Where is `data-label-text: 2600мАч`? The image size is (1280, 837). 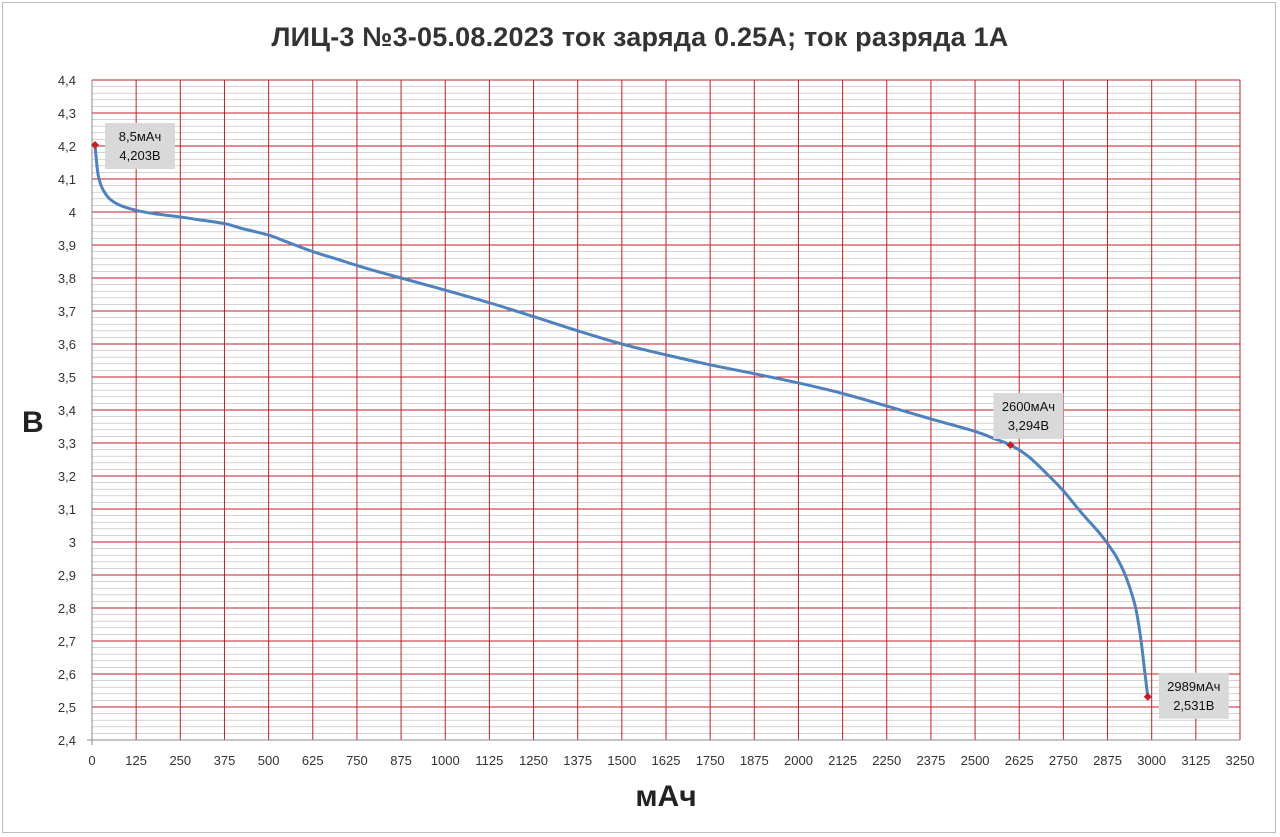 data-label-text: 2600мАч is located at coordinates (1028, 406).